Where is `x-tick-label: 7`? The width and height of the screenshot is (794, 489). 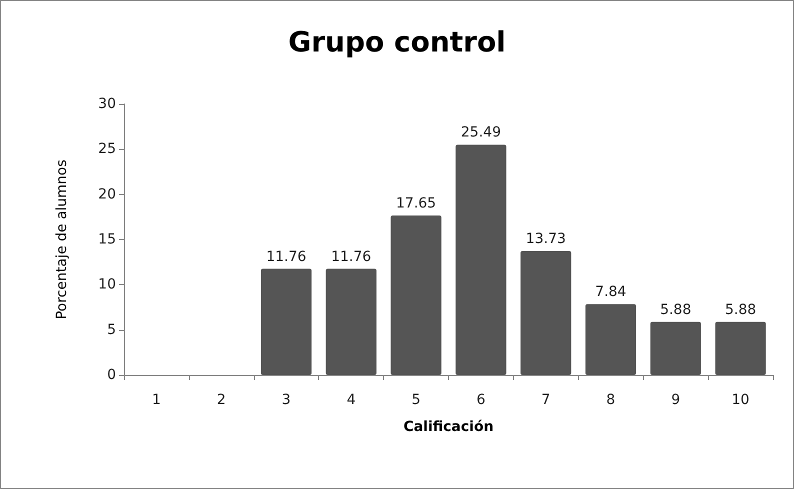 x-tick-label: 7 is located at coordinates (545, 400).